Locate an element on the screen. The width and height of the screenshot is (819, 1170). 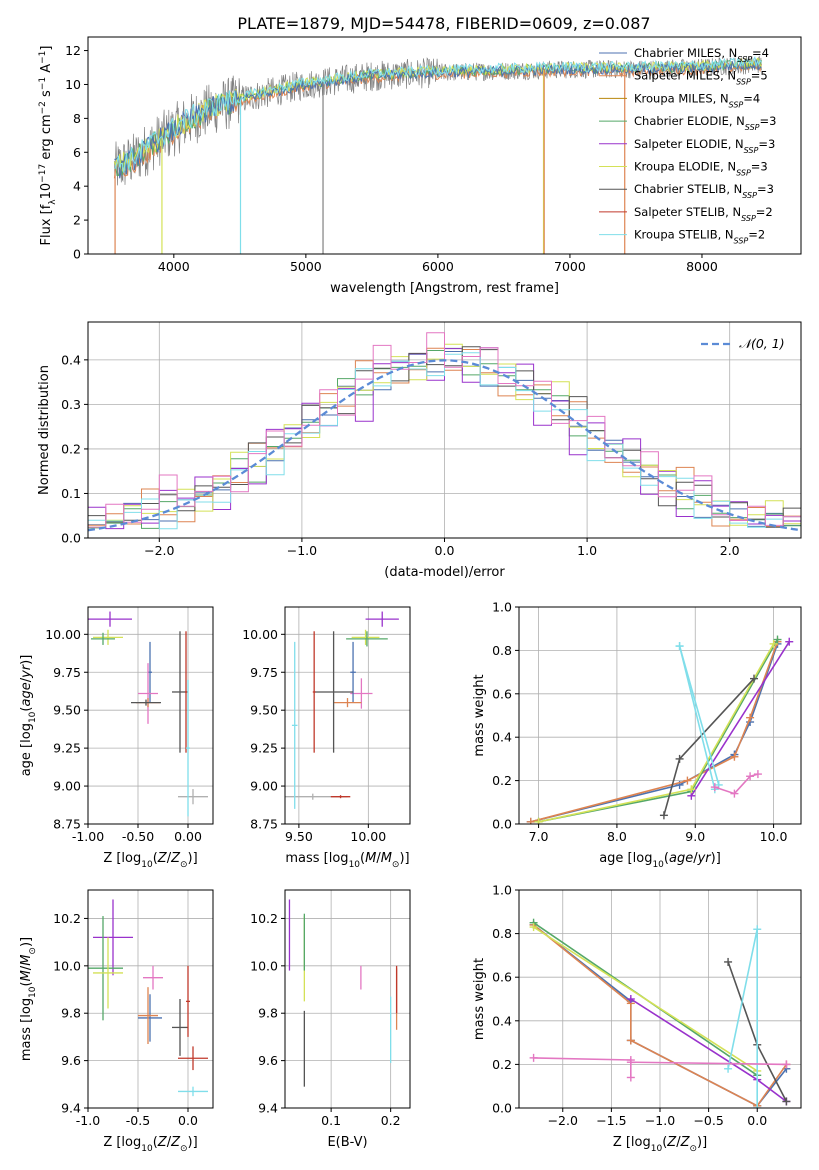
x-axis-label: E(B-V) is located at coordinates (347, 1142).